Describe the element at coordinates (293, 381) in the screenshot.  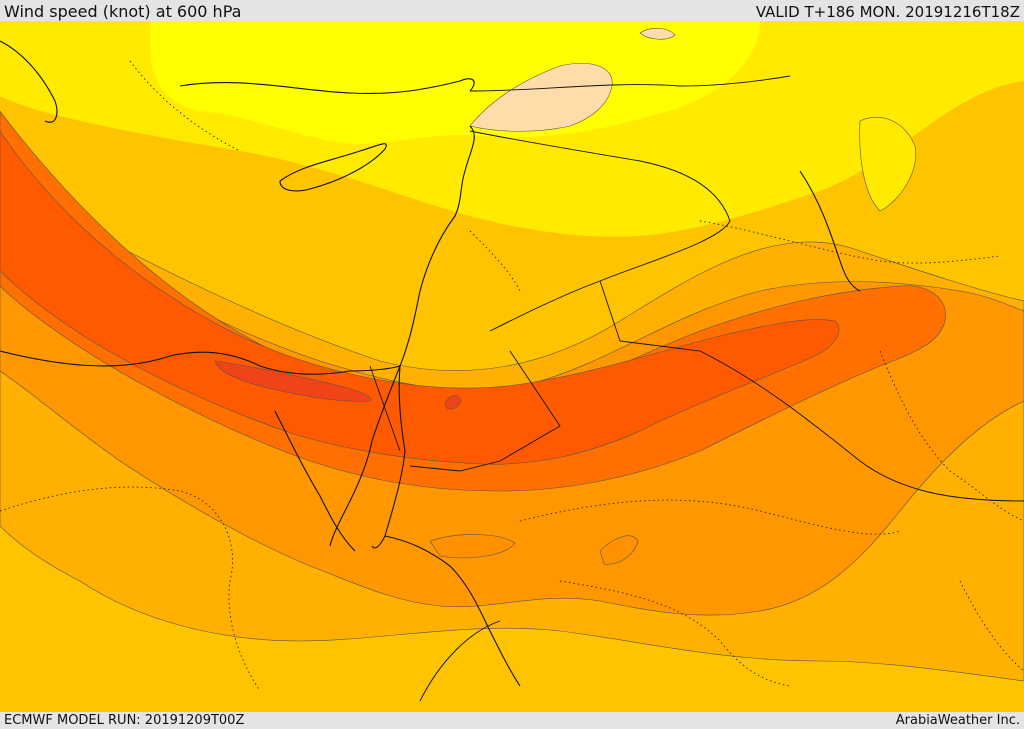
I see `jet-max` at that location.